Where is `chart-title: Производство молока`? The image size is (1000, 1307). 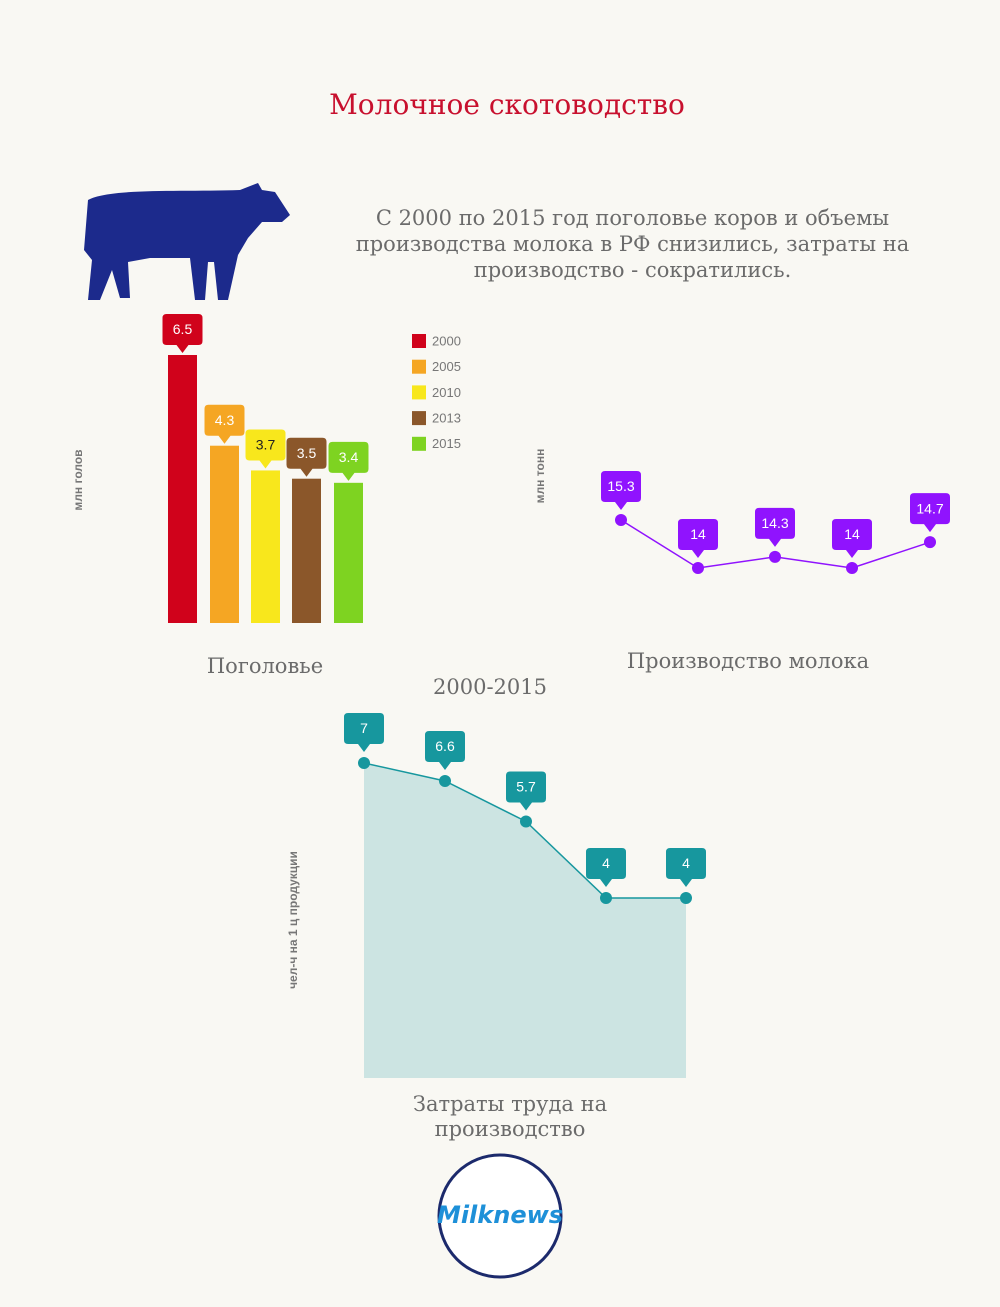
chart-title: Производство молока is located at coordinates (748, 661).